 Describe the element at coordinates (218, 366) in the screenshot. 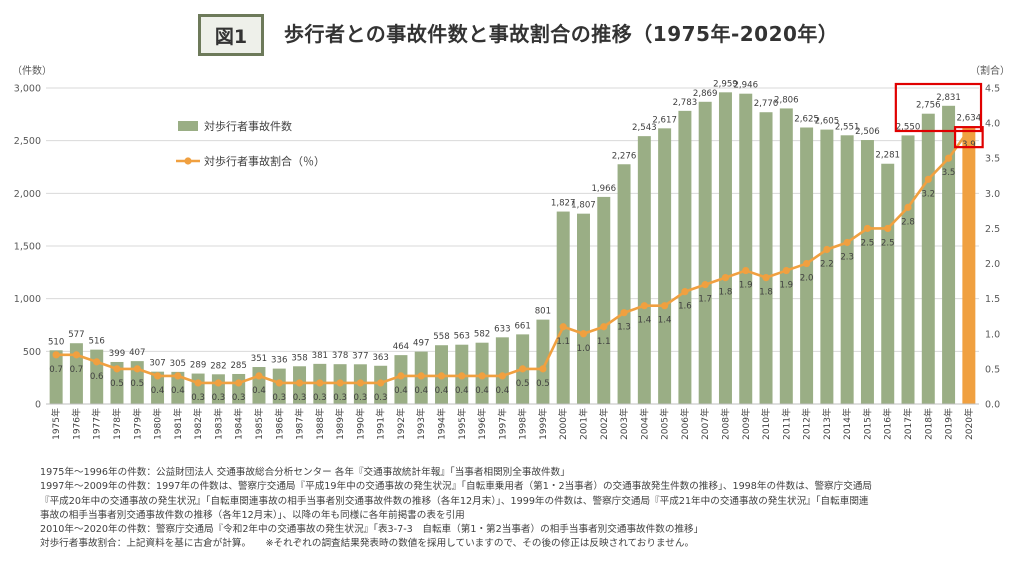

I see `bar-value-label: 282` at that location.